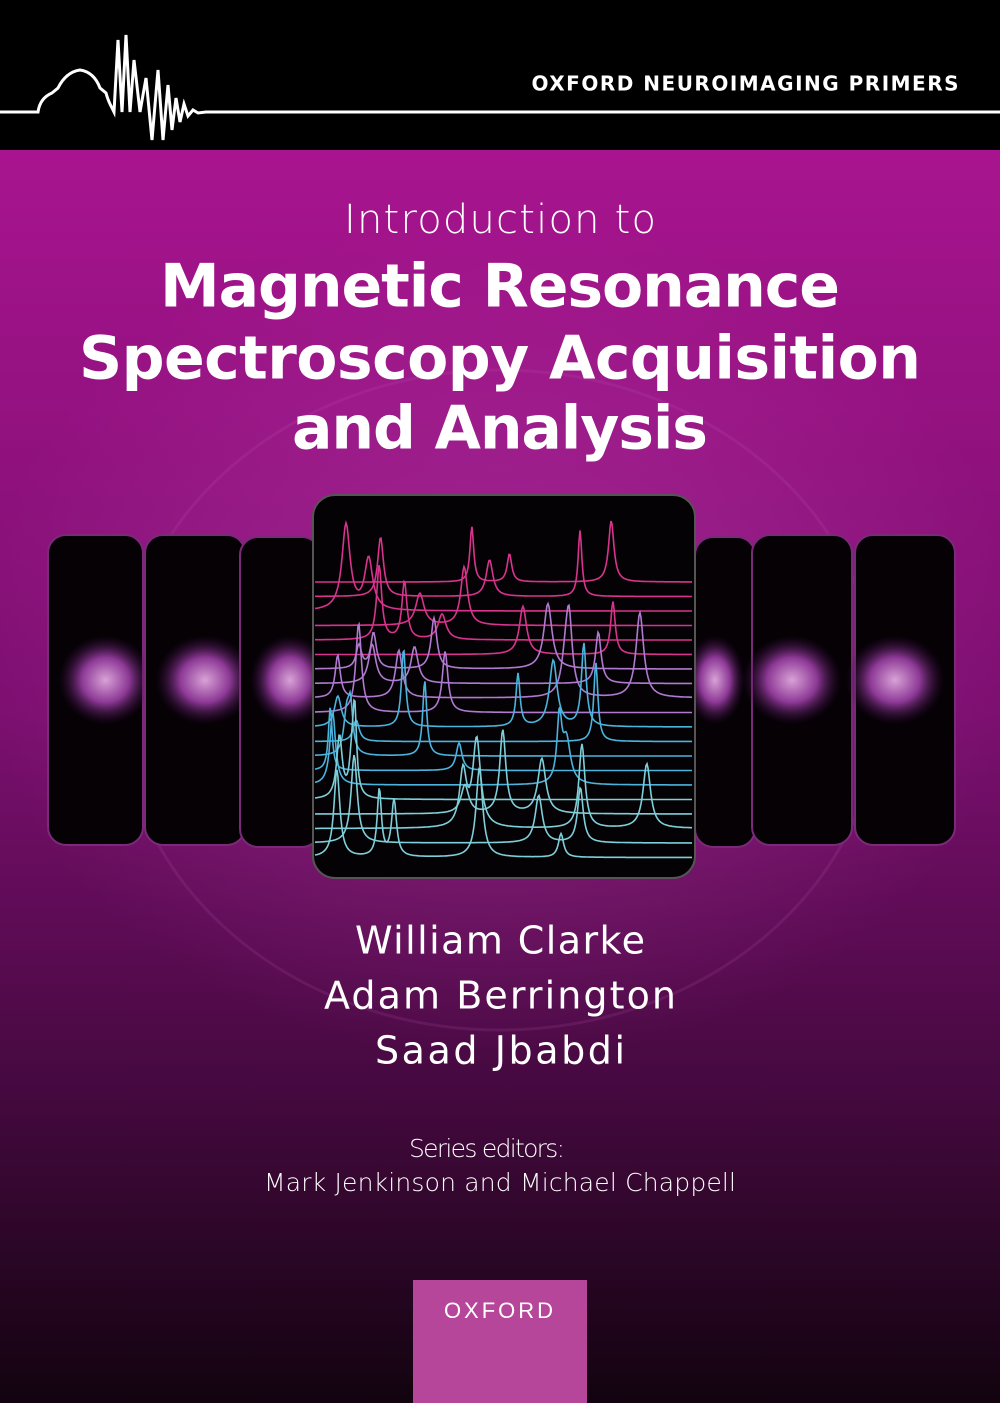 This screenshot has height=1403, width=1000. Describe the element at coordinates (500, 996) in the screenshot. I see `author: Adam Berrington` at that location.